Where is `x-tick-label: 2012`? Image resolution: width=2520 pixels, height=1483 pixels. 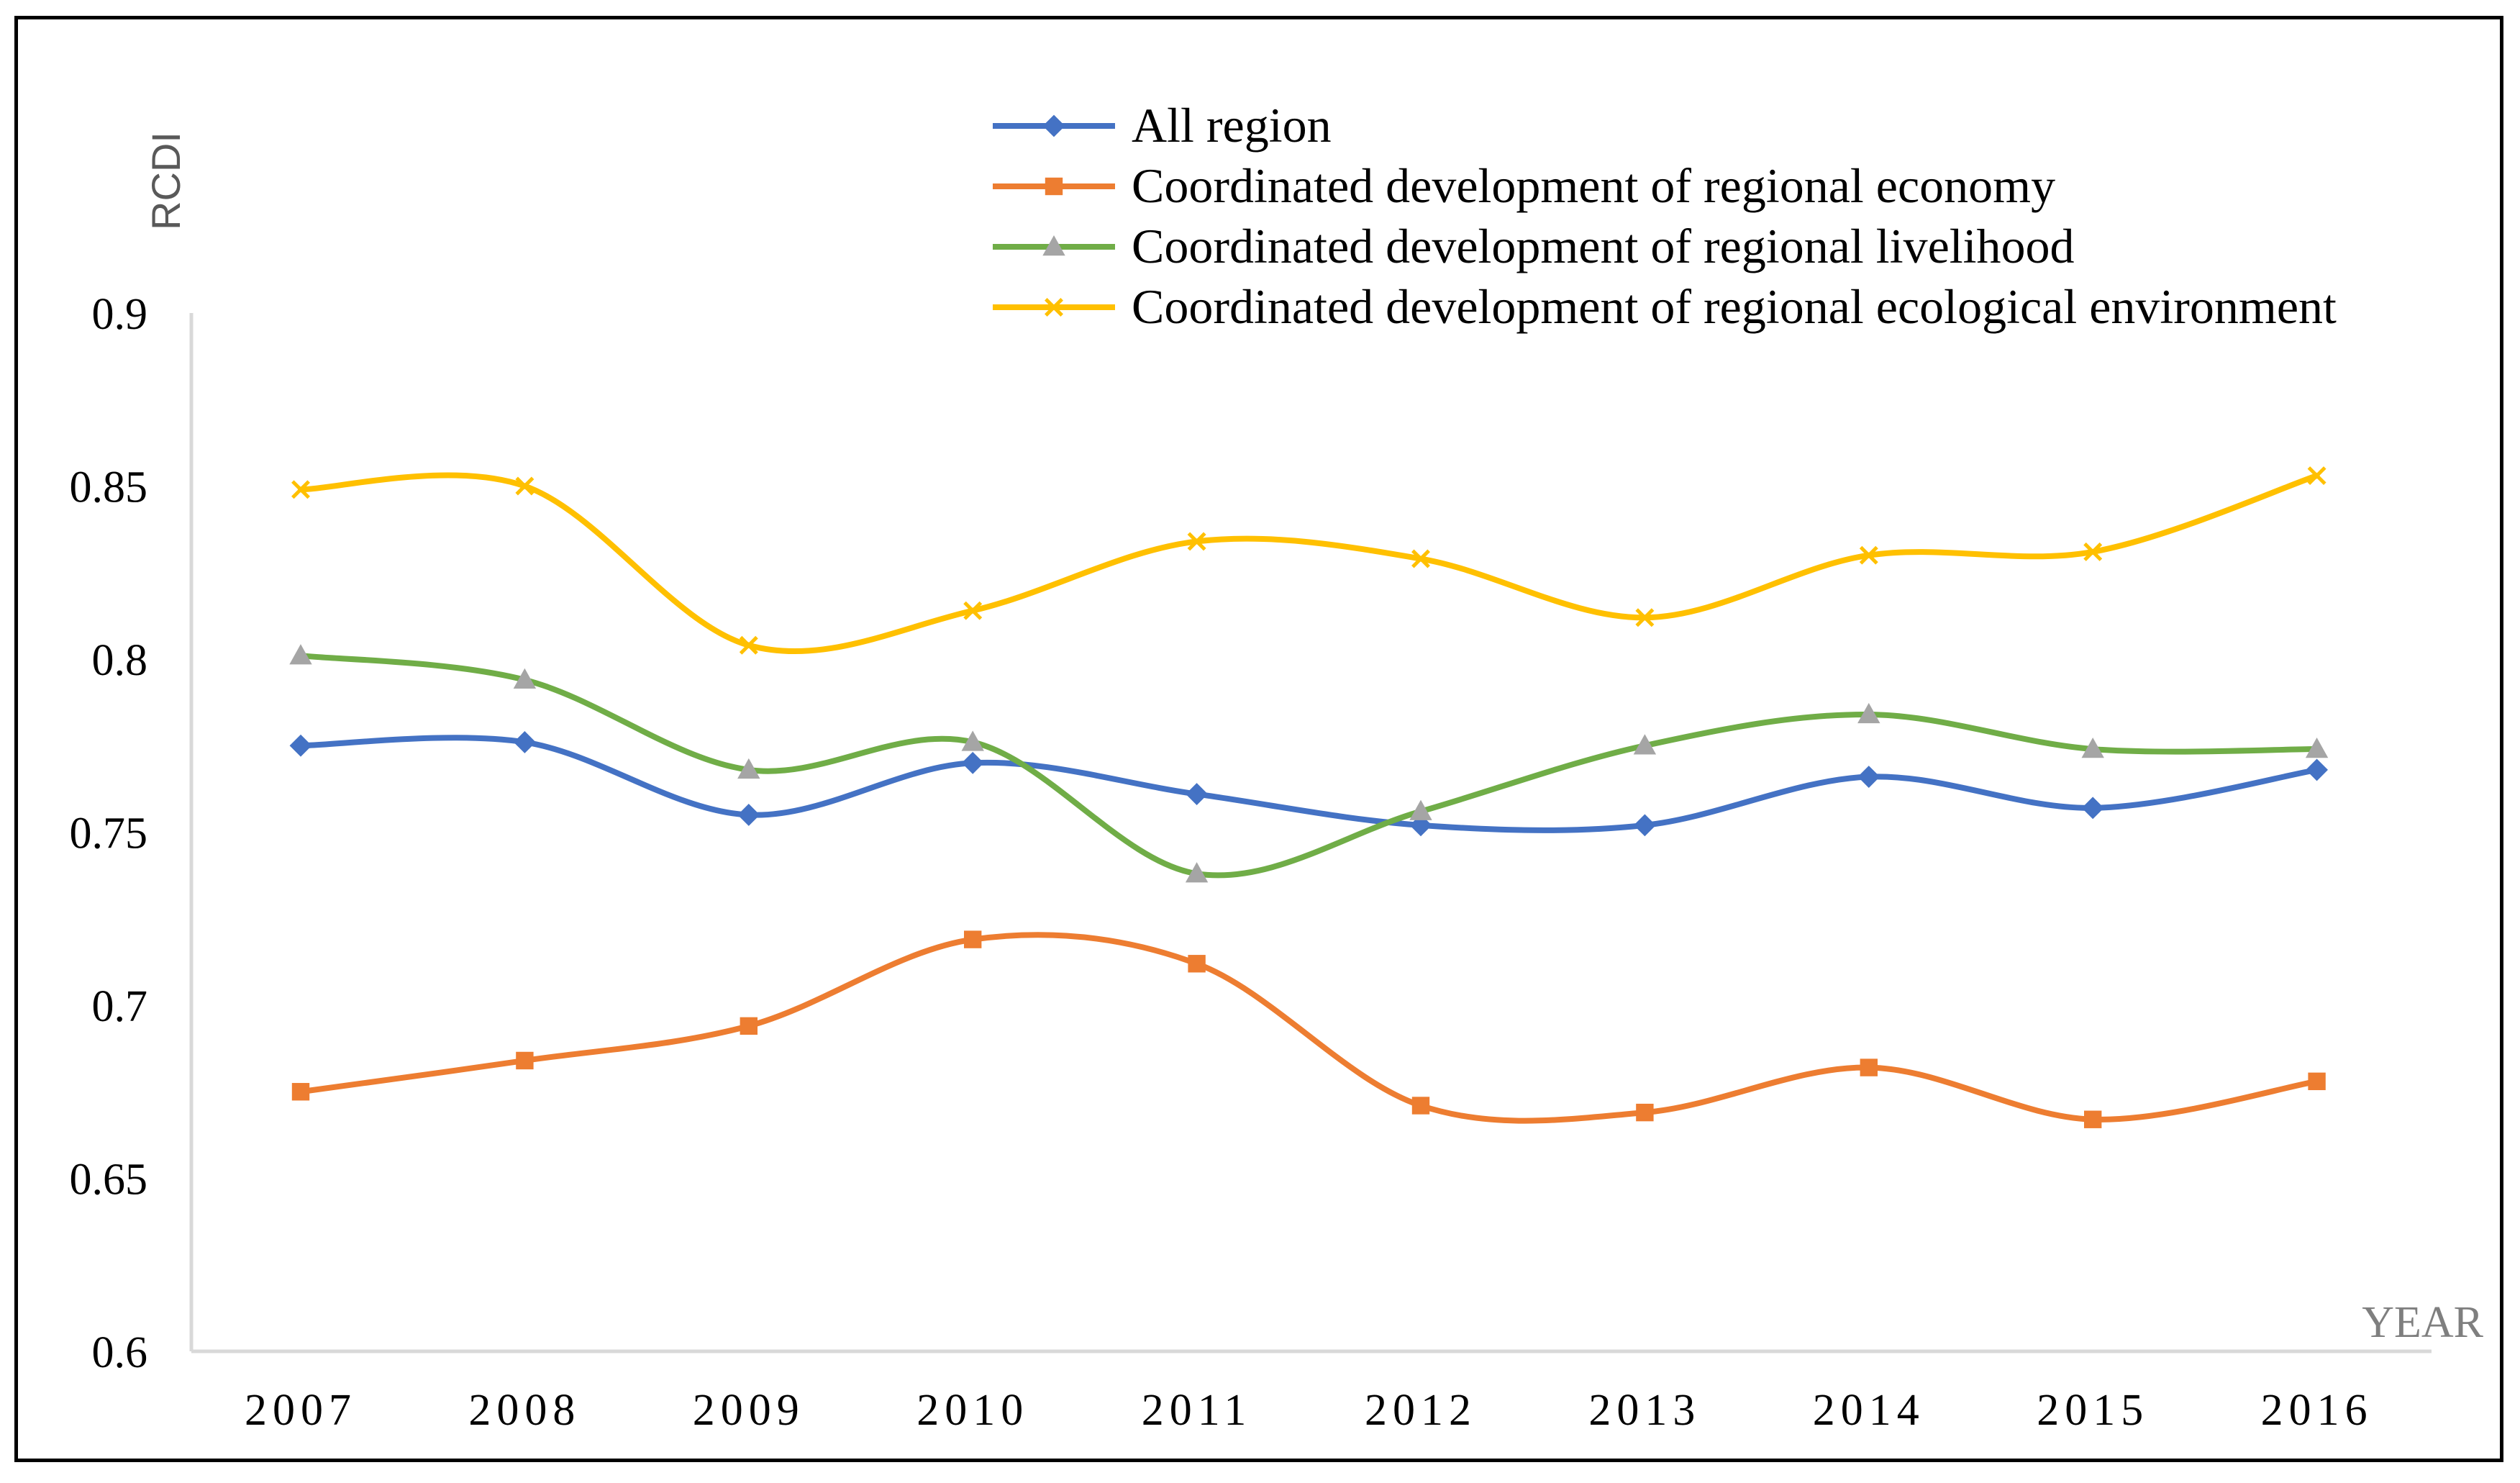 x-tick-label: 2012 is located at coordinates (1421, 1410).